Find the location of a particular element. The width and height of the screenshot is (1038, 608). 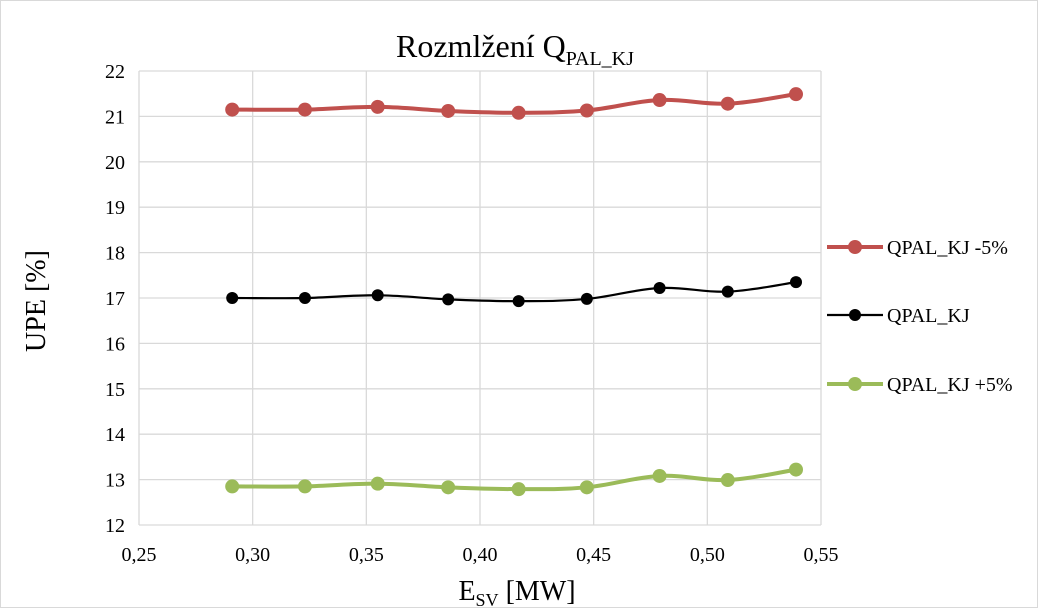

x-tick-label: 0,45 is located at coordinates (593, 555).